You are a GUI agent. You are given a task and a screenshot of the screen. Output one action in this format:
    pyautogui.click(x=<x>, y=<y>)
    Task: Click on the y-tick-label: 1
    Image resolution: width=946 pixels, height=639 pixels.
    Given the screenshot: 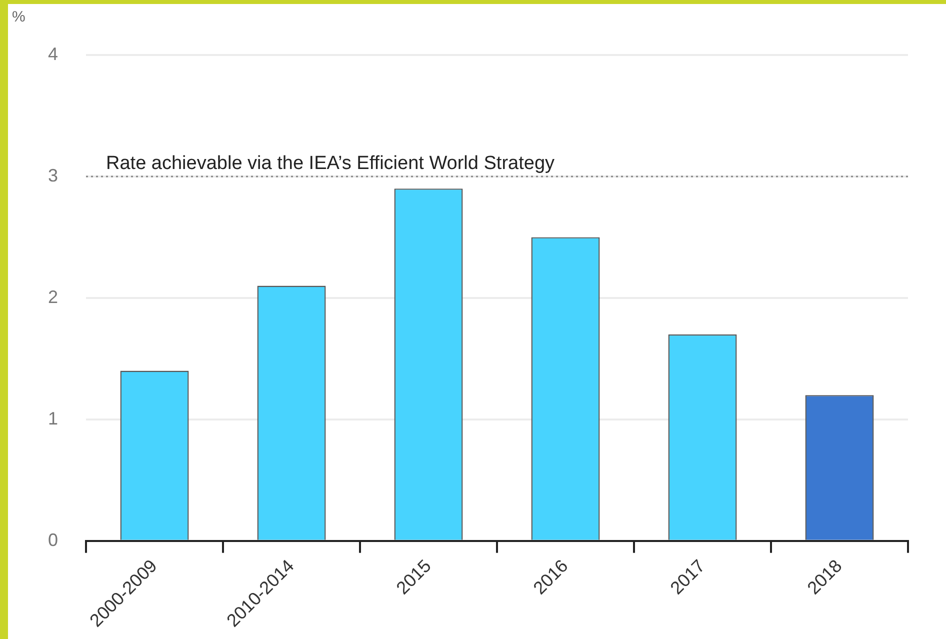 What is the action you would take?
    pyautogui.click(x=53, y=418)
    